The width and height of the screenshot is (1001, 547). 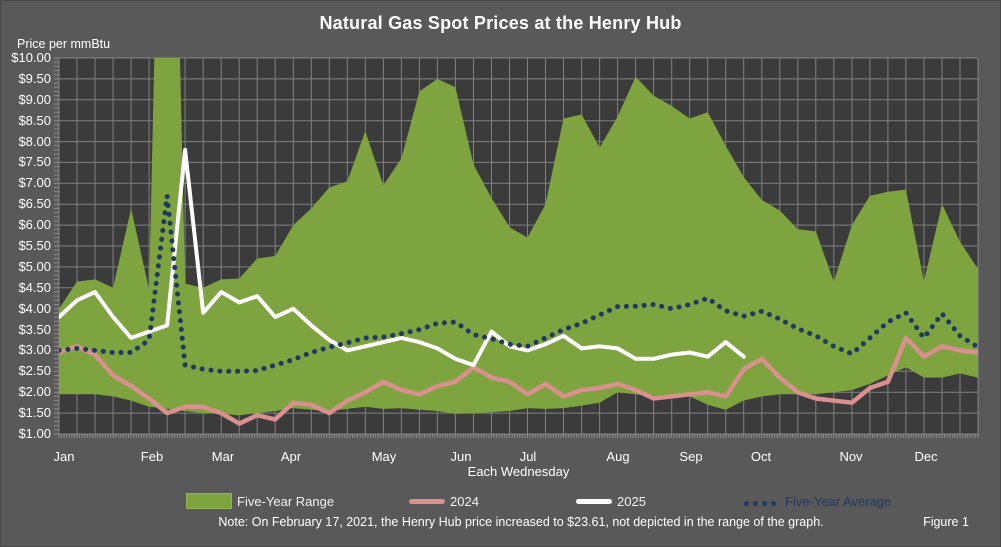 I want to click on y-tick-label: $5.50, so click(x=34, y=245).